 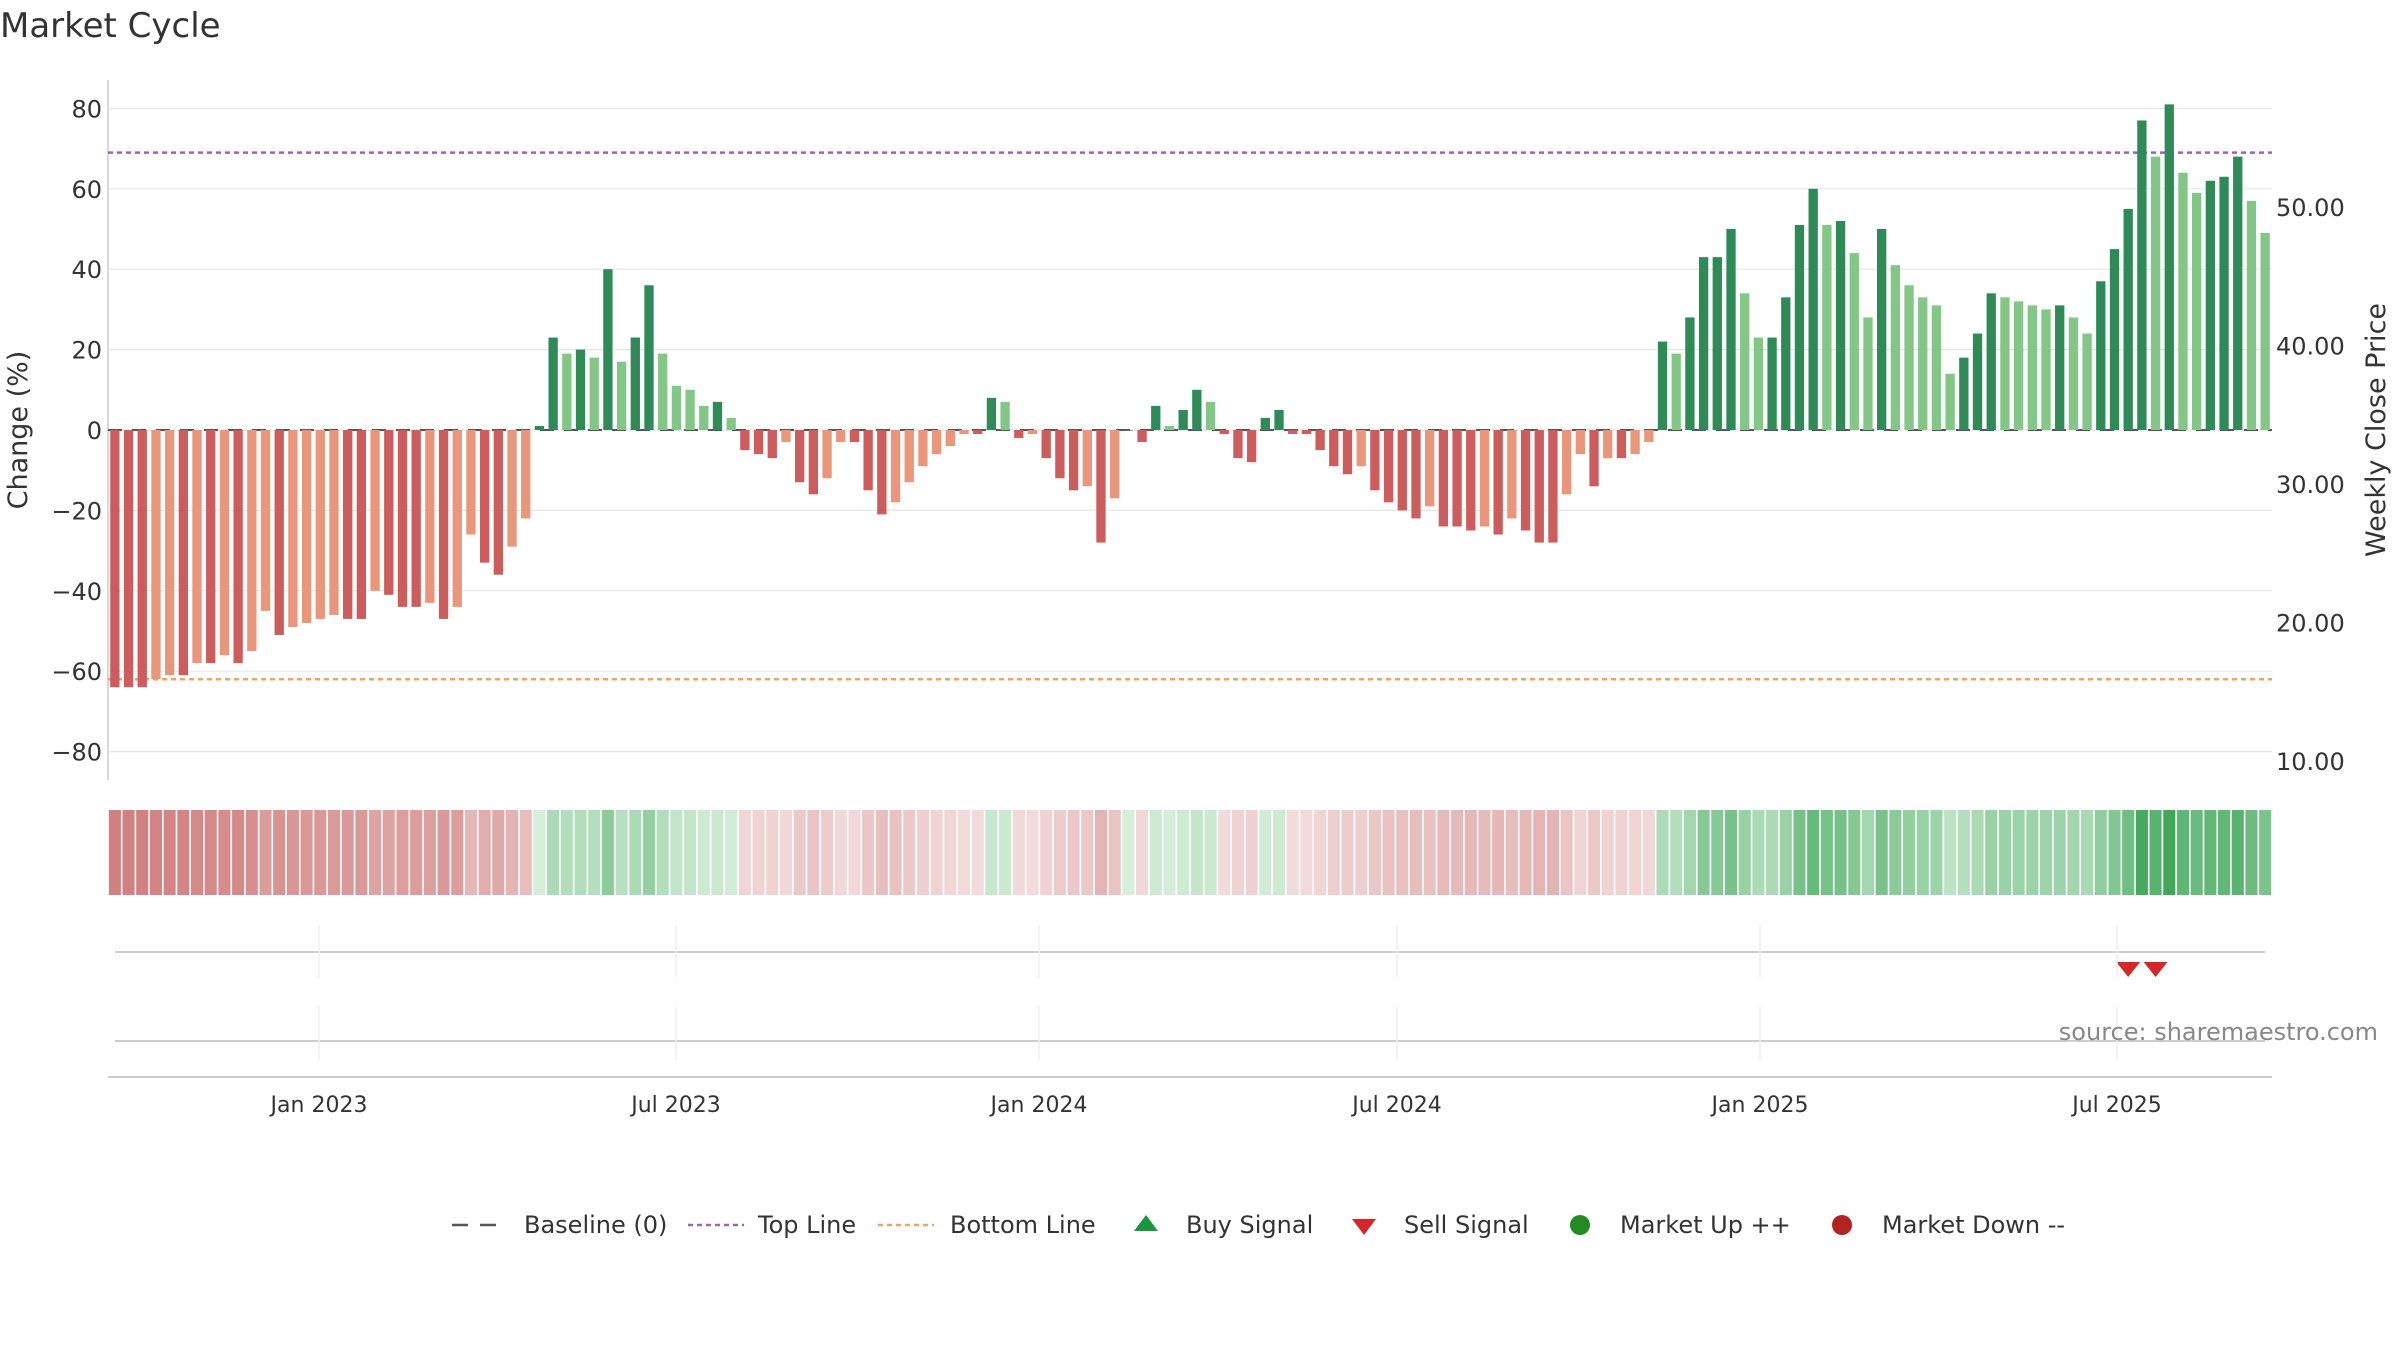 I want to click on legend-label: Market Down --, so click(x=1973, y=1225).